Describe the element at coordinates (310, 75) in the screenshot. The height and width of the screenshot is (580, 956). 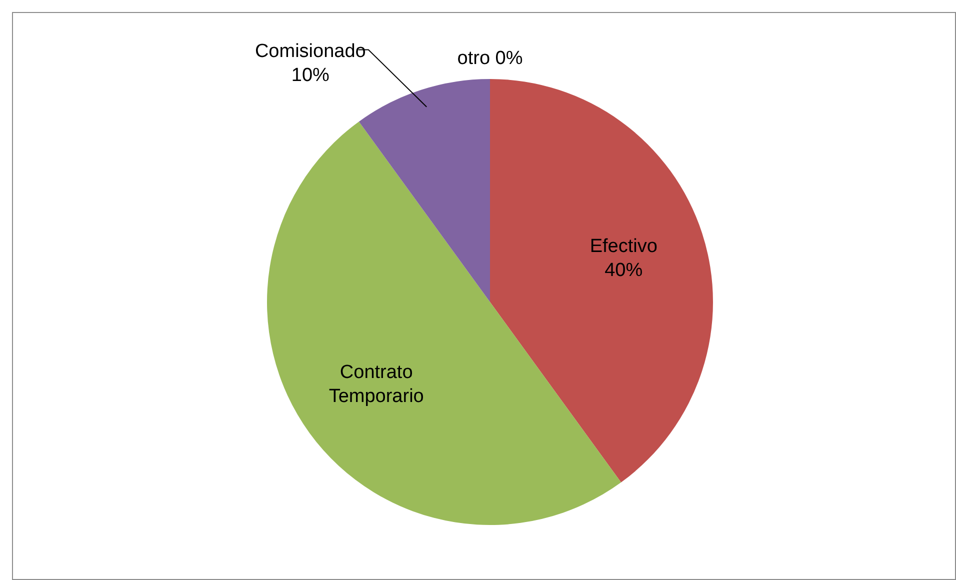
I see `data-label: 10%` at that location.